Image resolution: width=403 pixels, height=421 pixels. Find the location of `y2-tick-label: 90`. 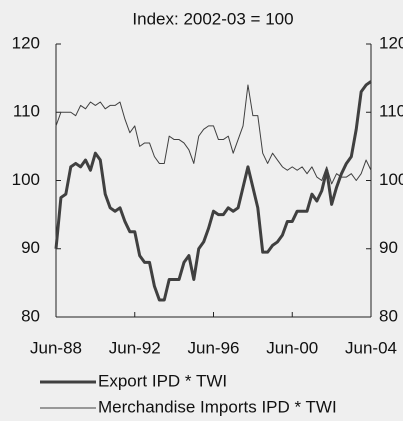

y2-tick-label: 90 is located at coordinates (388, 247).